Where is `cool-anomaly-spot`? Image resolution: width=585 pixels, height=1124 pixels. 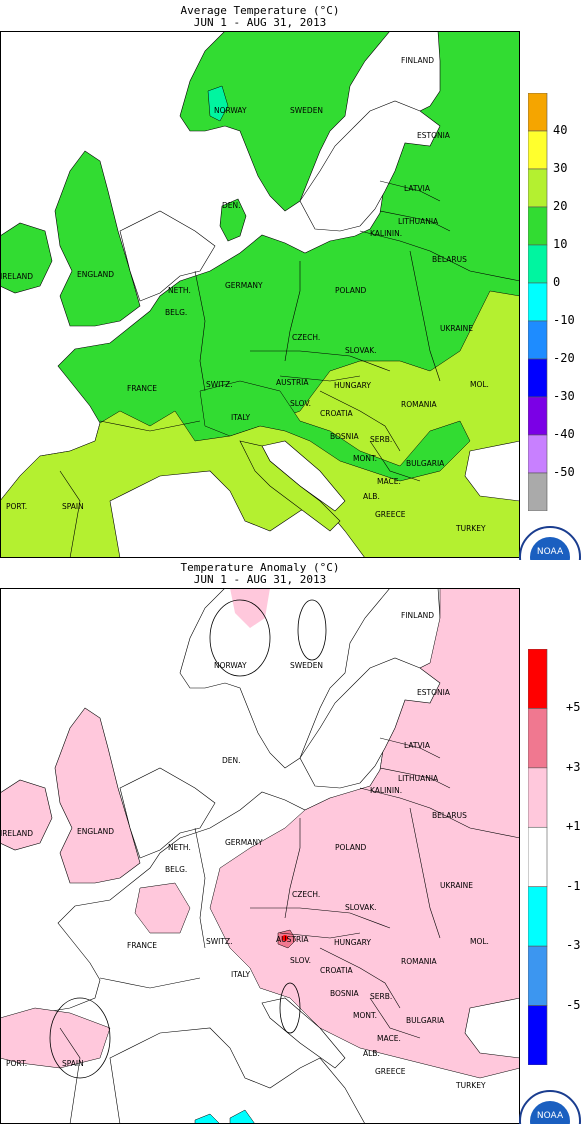
cool-anomaly-spot is located at coordinates (207, 1118).